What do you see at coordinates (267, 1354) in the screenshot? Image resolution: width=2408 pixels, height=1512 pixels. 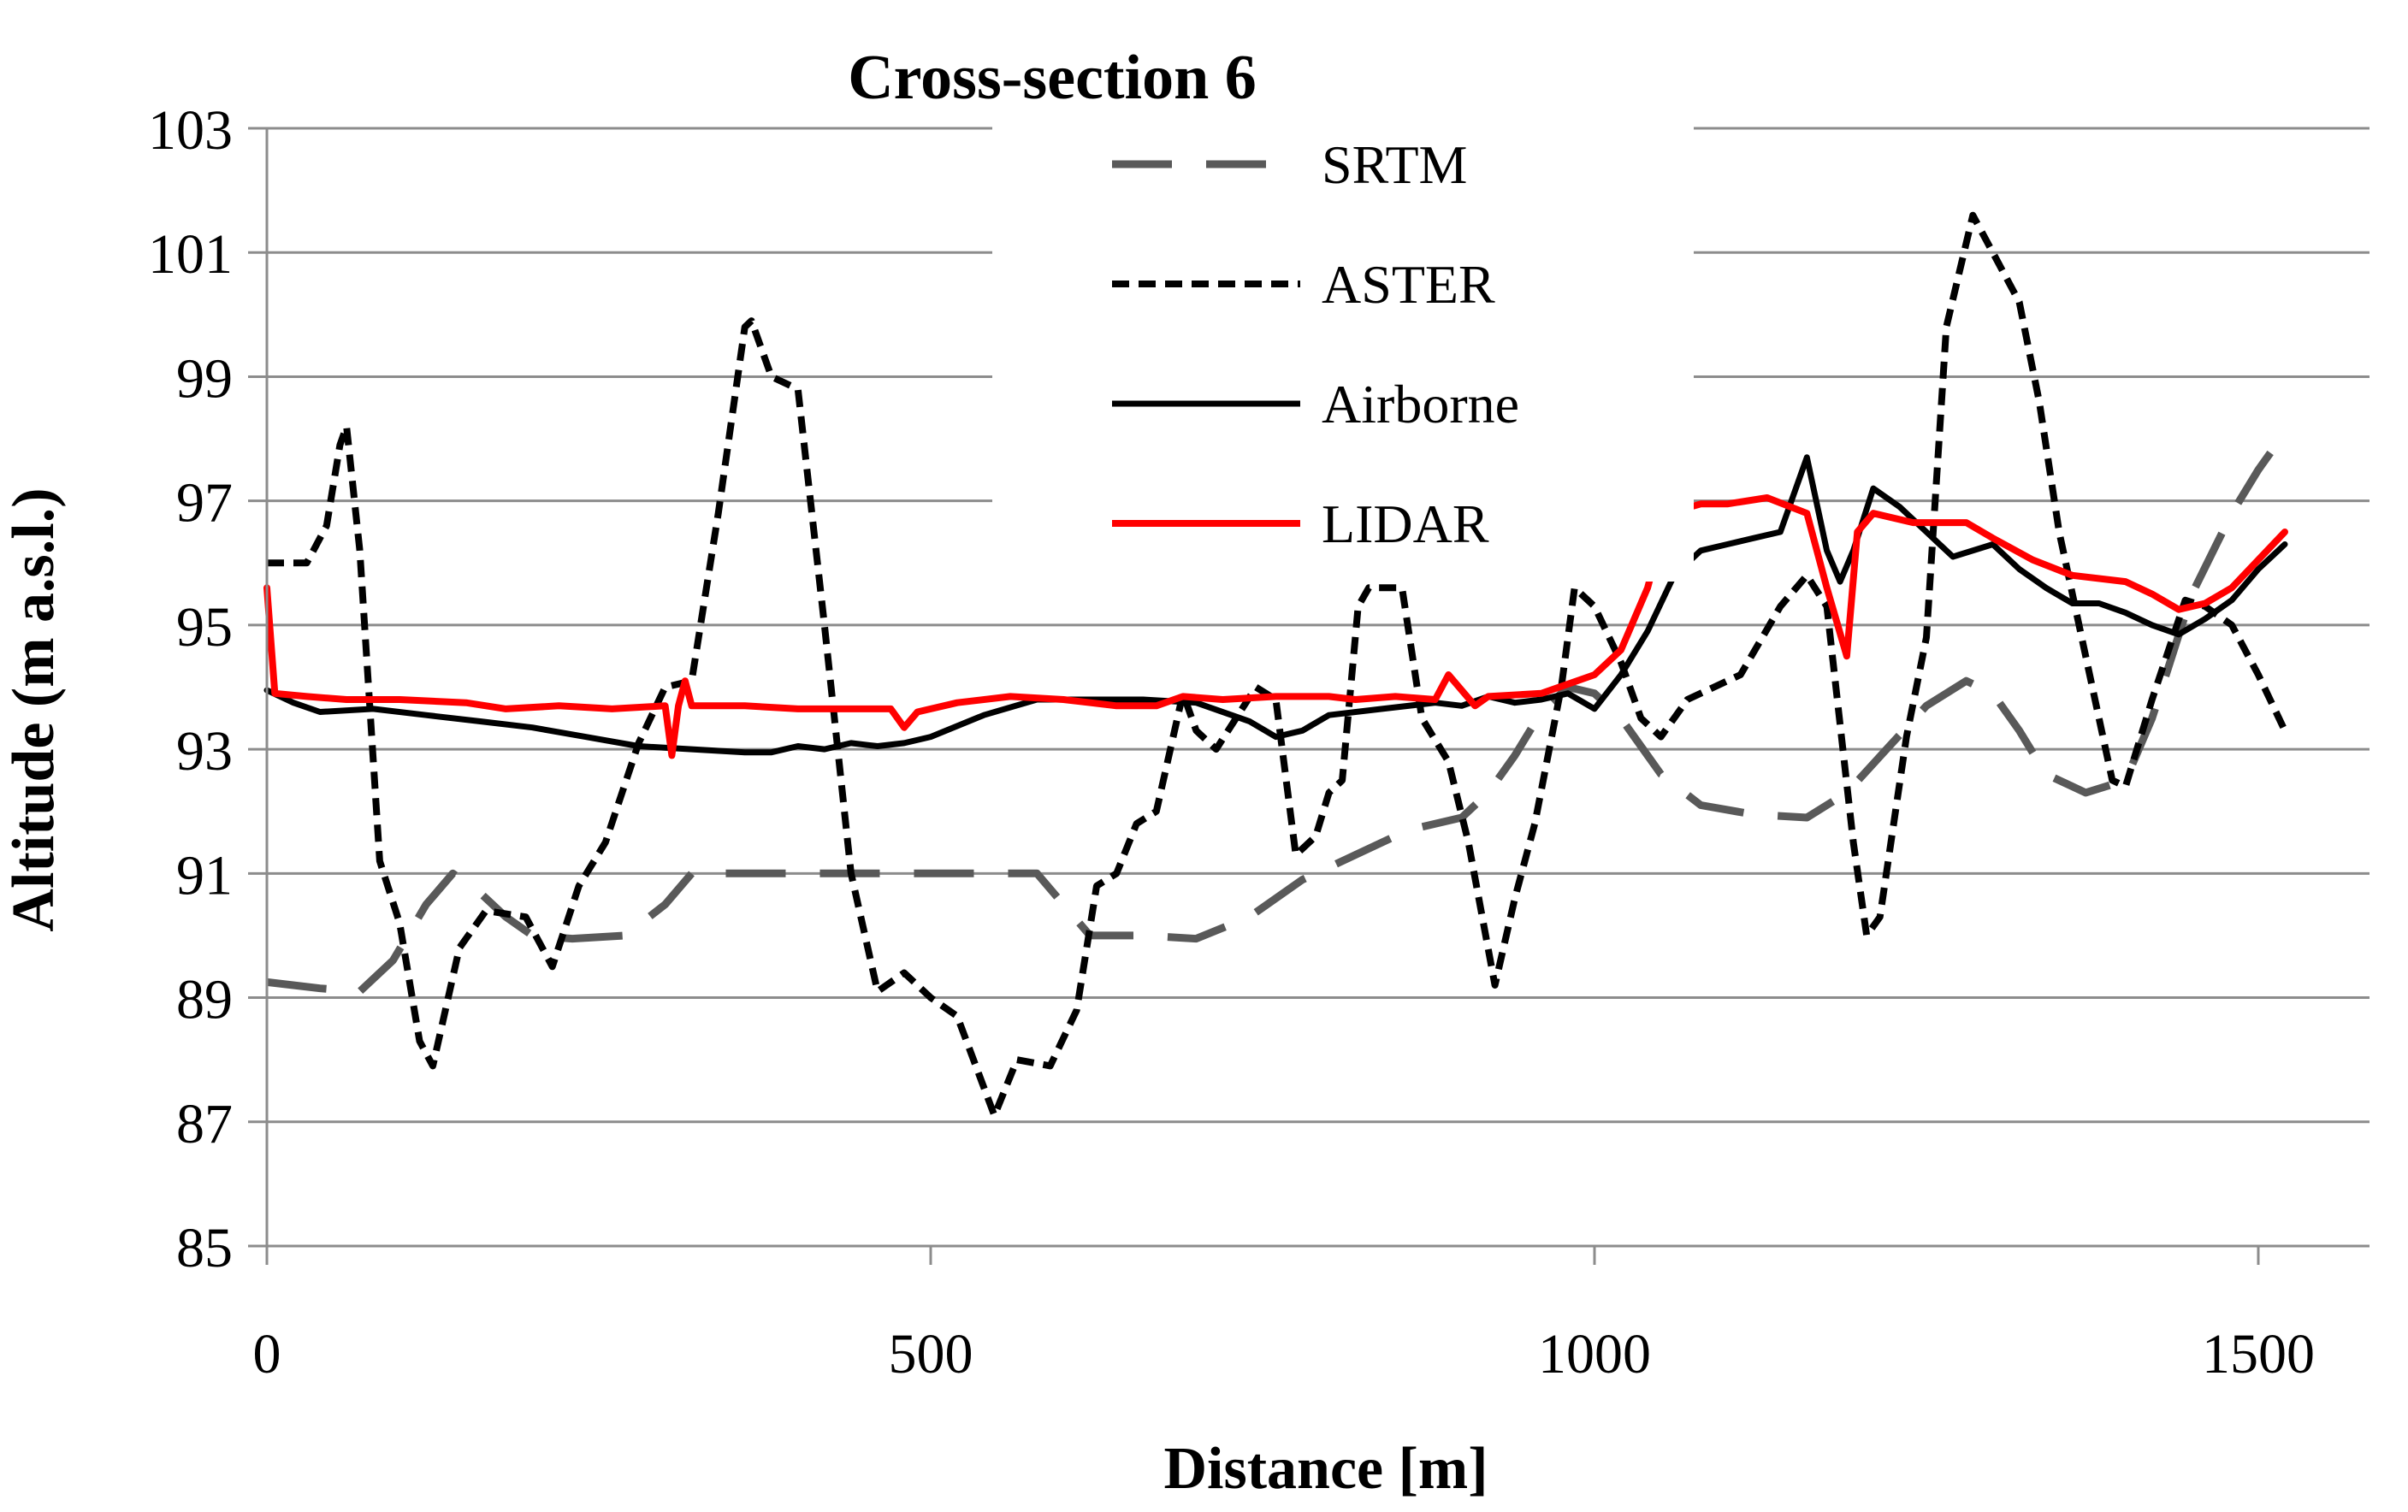 I see `x-tick-label: 0` at bounding box center [267, 1354].